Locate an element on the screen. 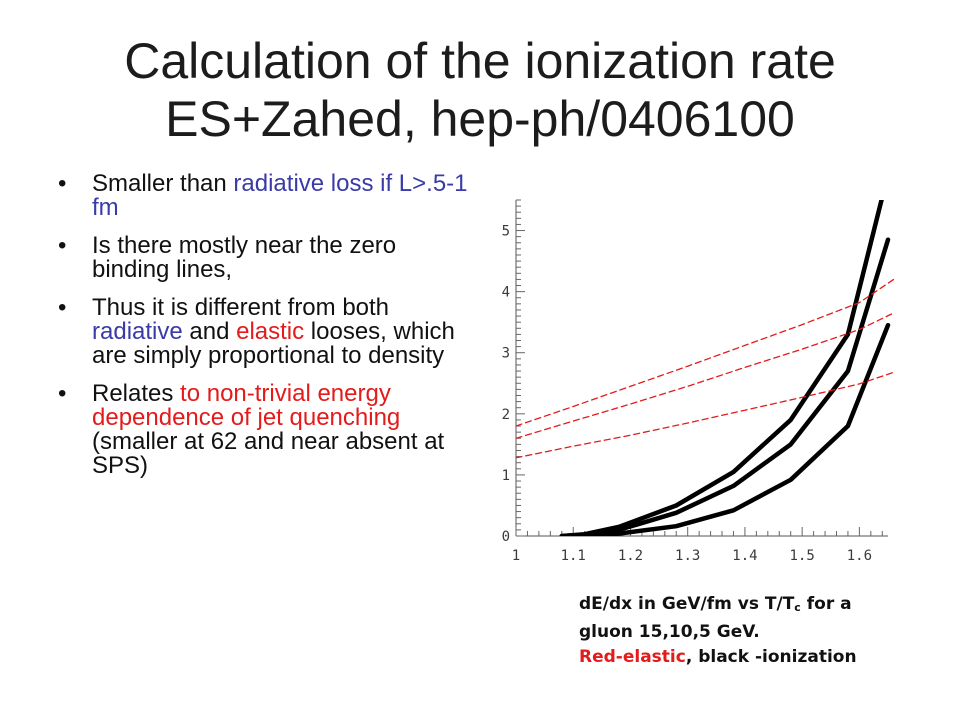 Image resolution: width=960 pixels, height=720 pixels. y-tick-label: 5 is located at coordinates (506, 232).